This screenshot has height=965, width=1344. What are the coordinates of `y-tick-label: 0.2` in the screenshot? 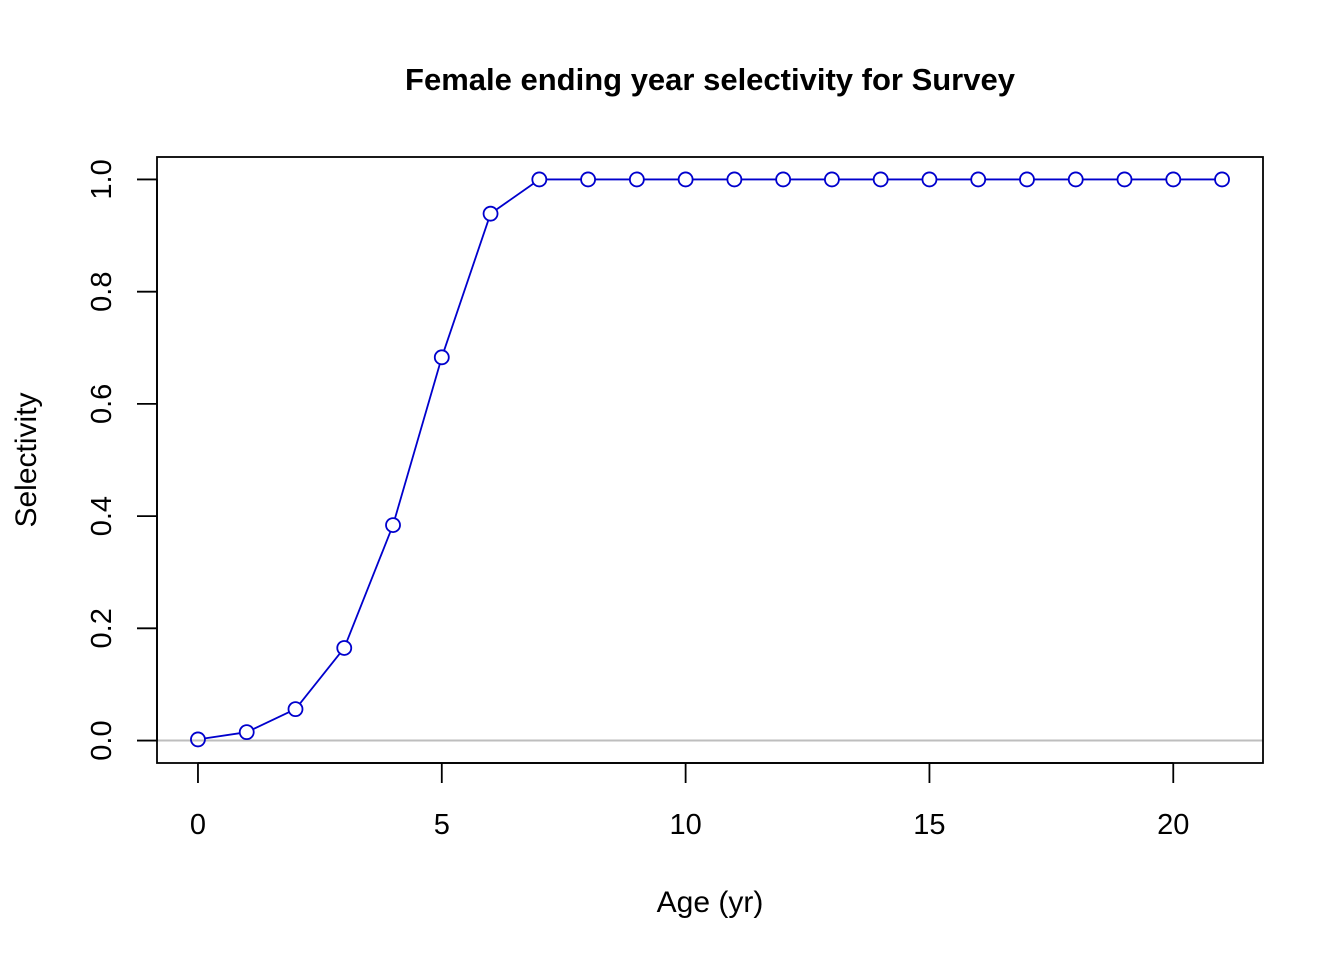 It's located at (102, 628).